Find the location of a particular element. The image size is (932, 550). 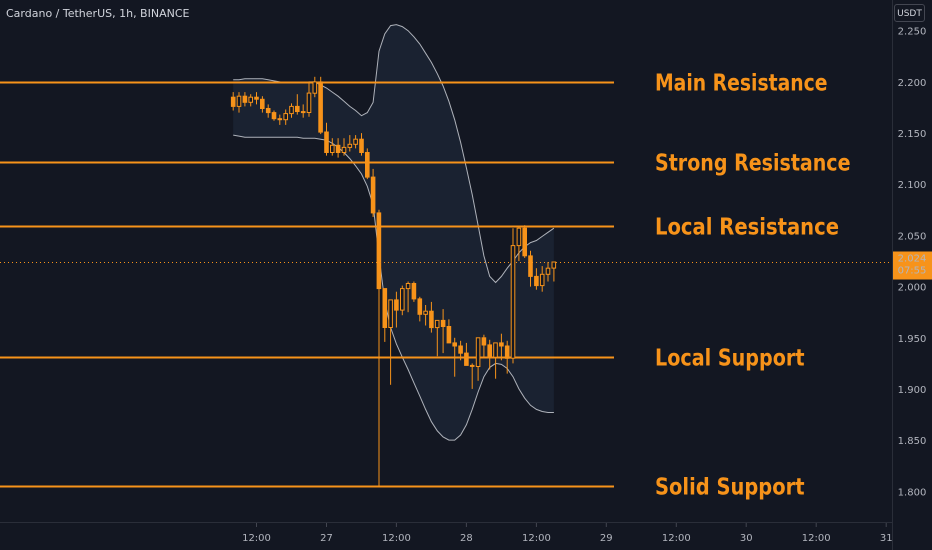

price-tick-label: 2.100 is located at coordinates (912, 185).